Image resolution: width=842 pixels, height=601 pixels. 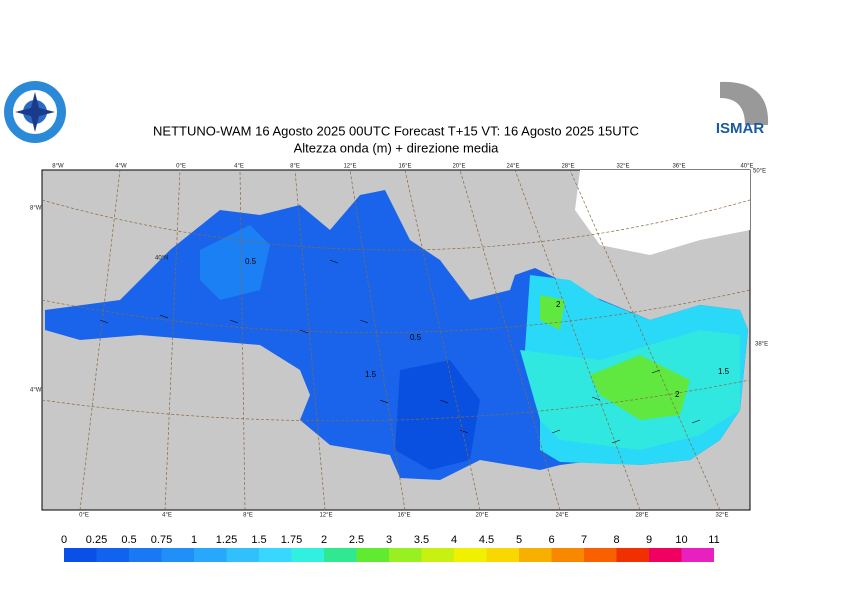 What do you see at coordinates (324, 540) in the screenshot?
I see `colorbar-label: 2` at bounding box center [324, 540].